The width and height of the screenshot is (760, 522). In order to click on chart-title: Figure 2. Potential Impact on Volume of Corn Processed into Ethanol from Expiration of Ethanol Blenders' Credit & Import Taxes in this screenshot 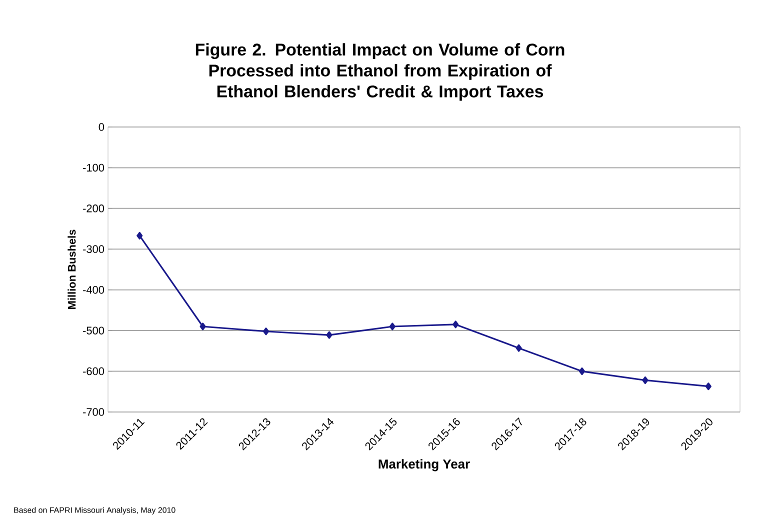, I will do `click(380, 72)`.